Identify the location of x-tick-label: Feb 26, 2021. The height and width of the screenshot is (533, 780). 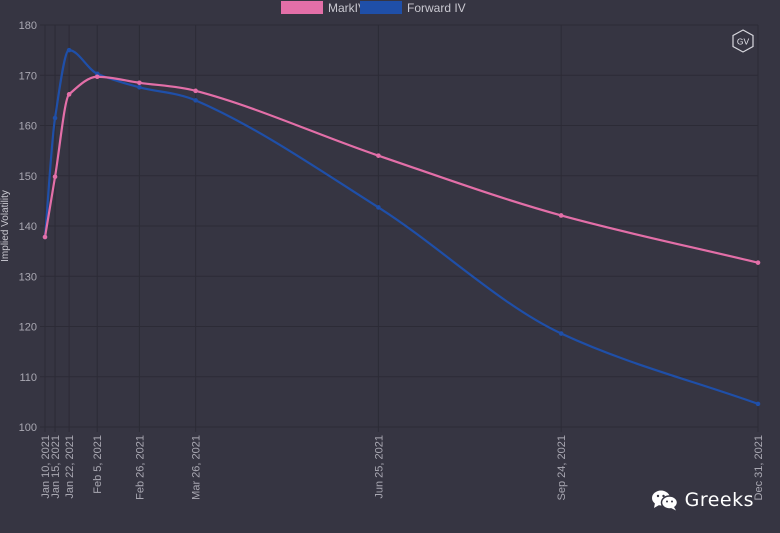
(140, 467).